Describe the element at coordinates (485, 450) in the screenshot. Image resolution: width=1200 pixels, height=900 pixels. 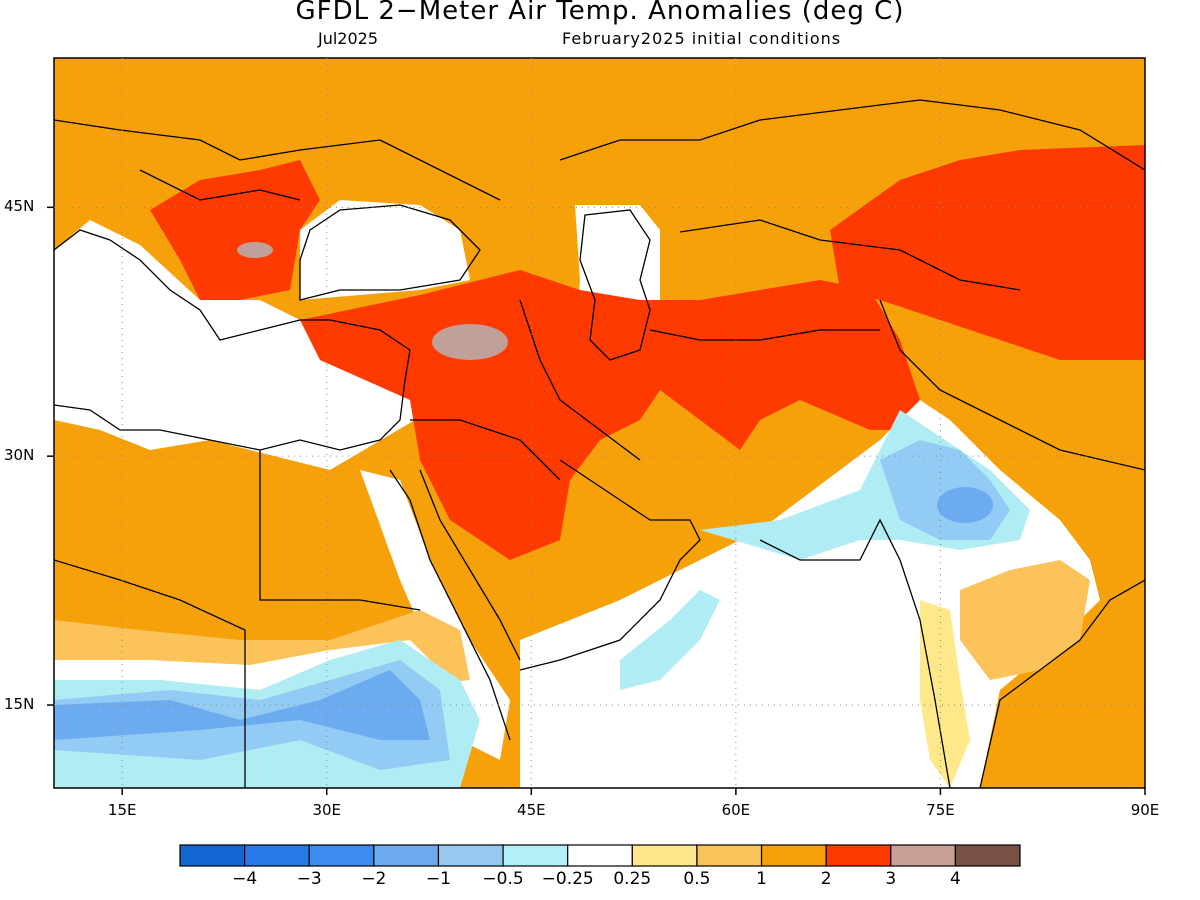
I see `mideast-border-a` at that location.